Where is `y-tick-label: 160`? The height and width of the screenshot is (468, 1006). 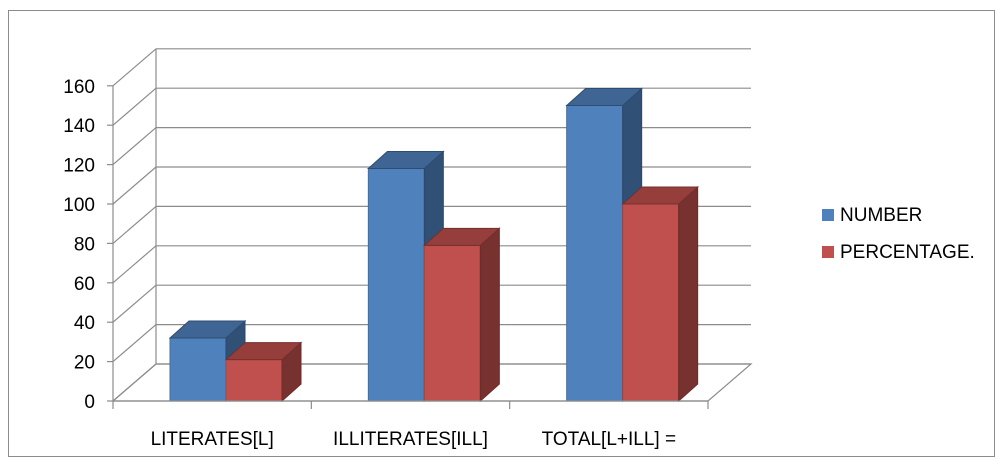 y-tick-label: 160 is located at coordinates (79, 87).